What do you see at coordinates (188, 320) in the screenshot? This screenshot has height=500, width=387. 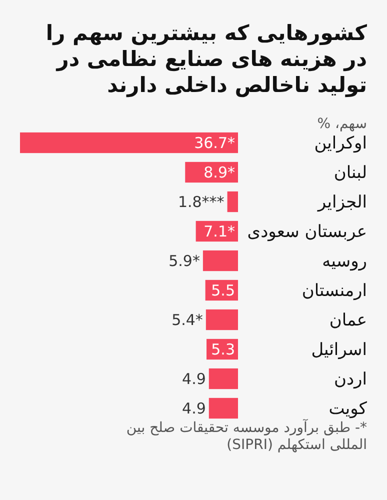 I see `data-label: 5.4*` at bounding box center [188, 320].